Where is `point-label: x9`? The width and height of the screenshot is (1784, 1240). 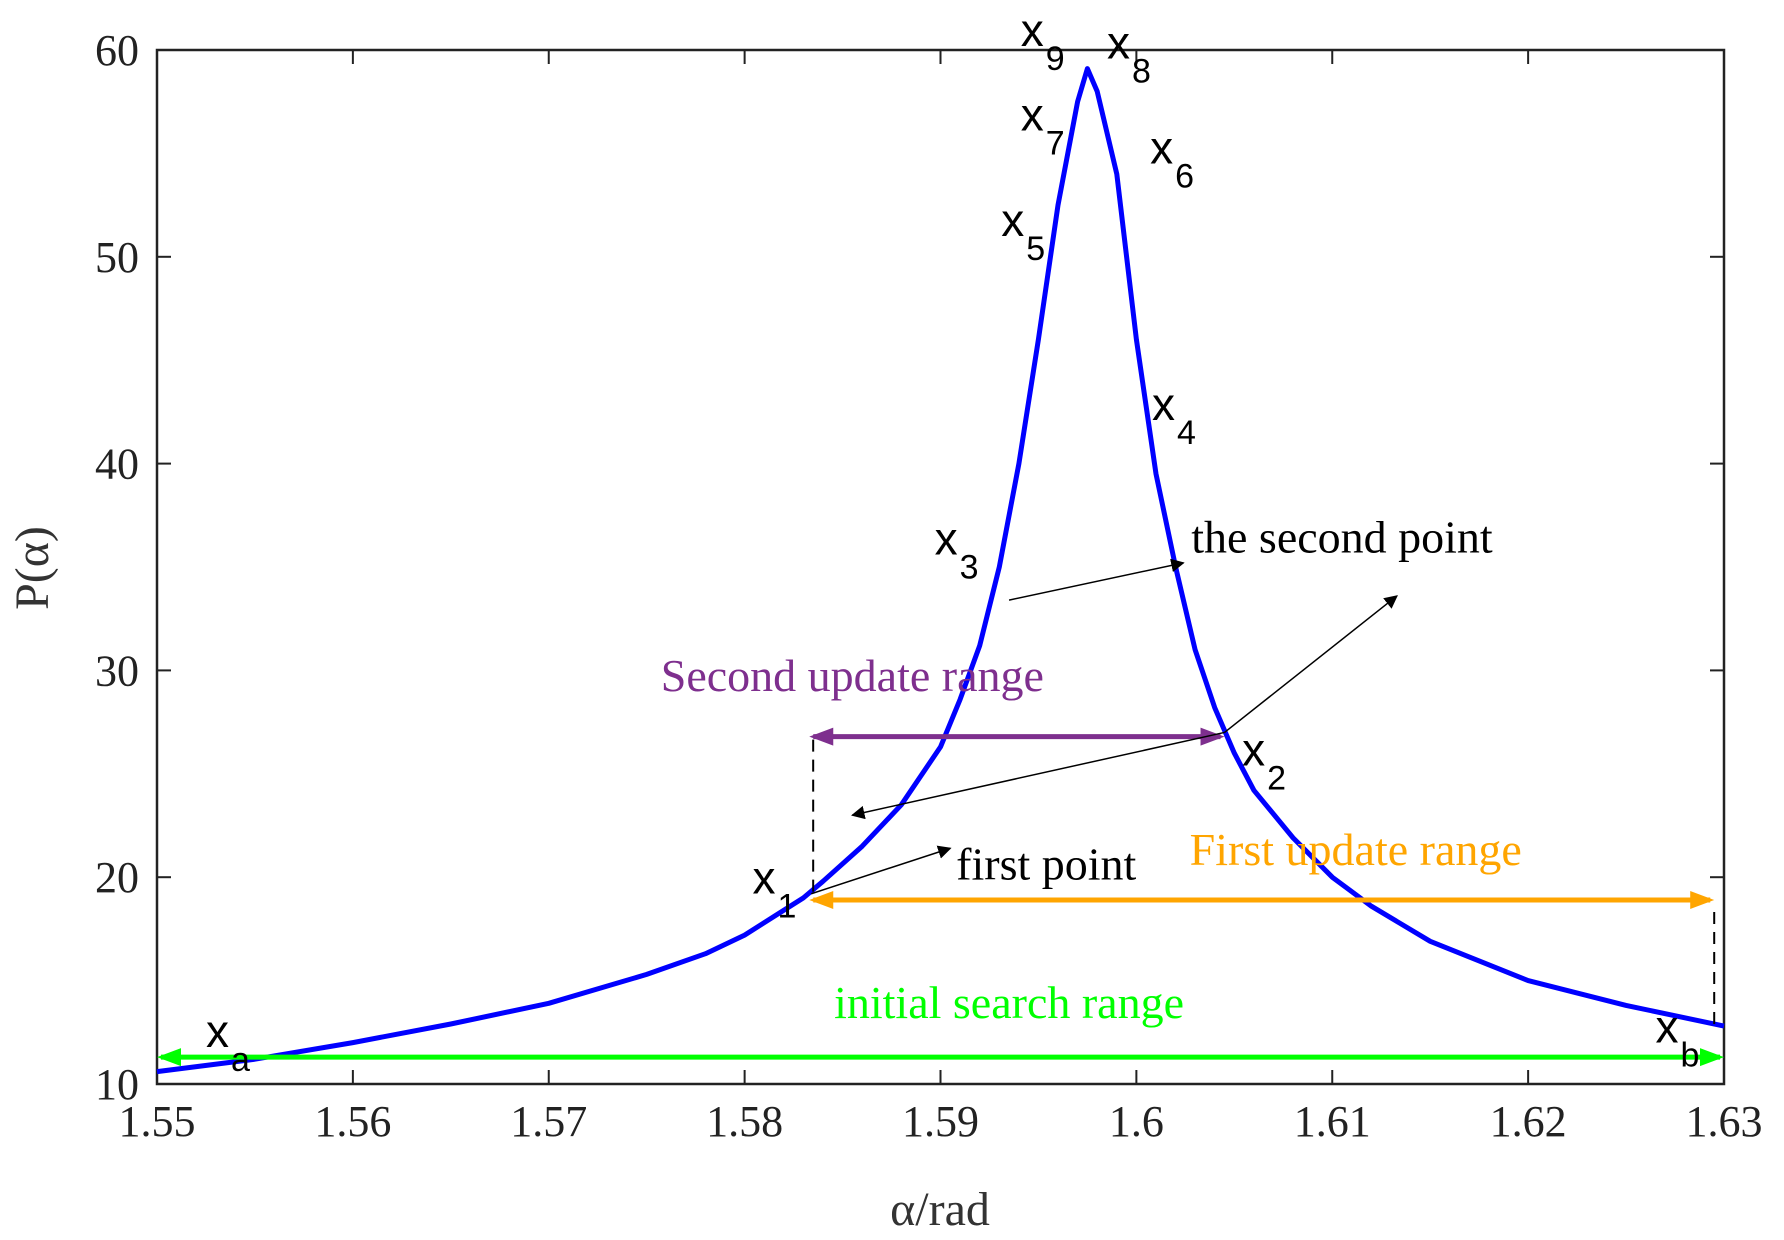 point-label: x9 is located at coordinates (1043, 41).